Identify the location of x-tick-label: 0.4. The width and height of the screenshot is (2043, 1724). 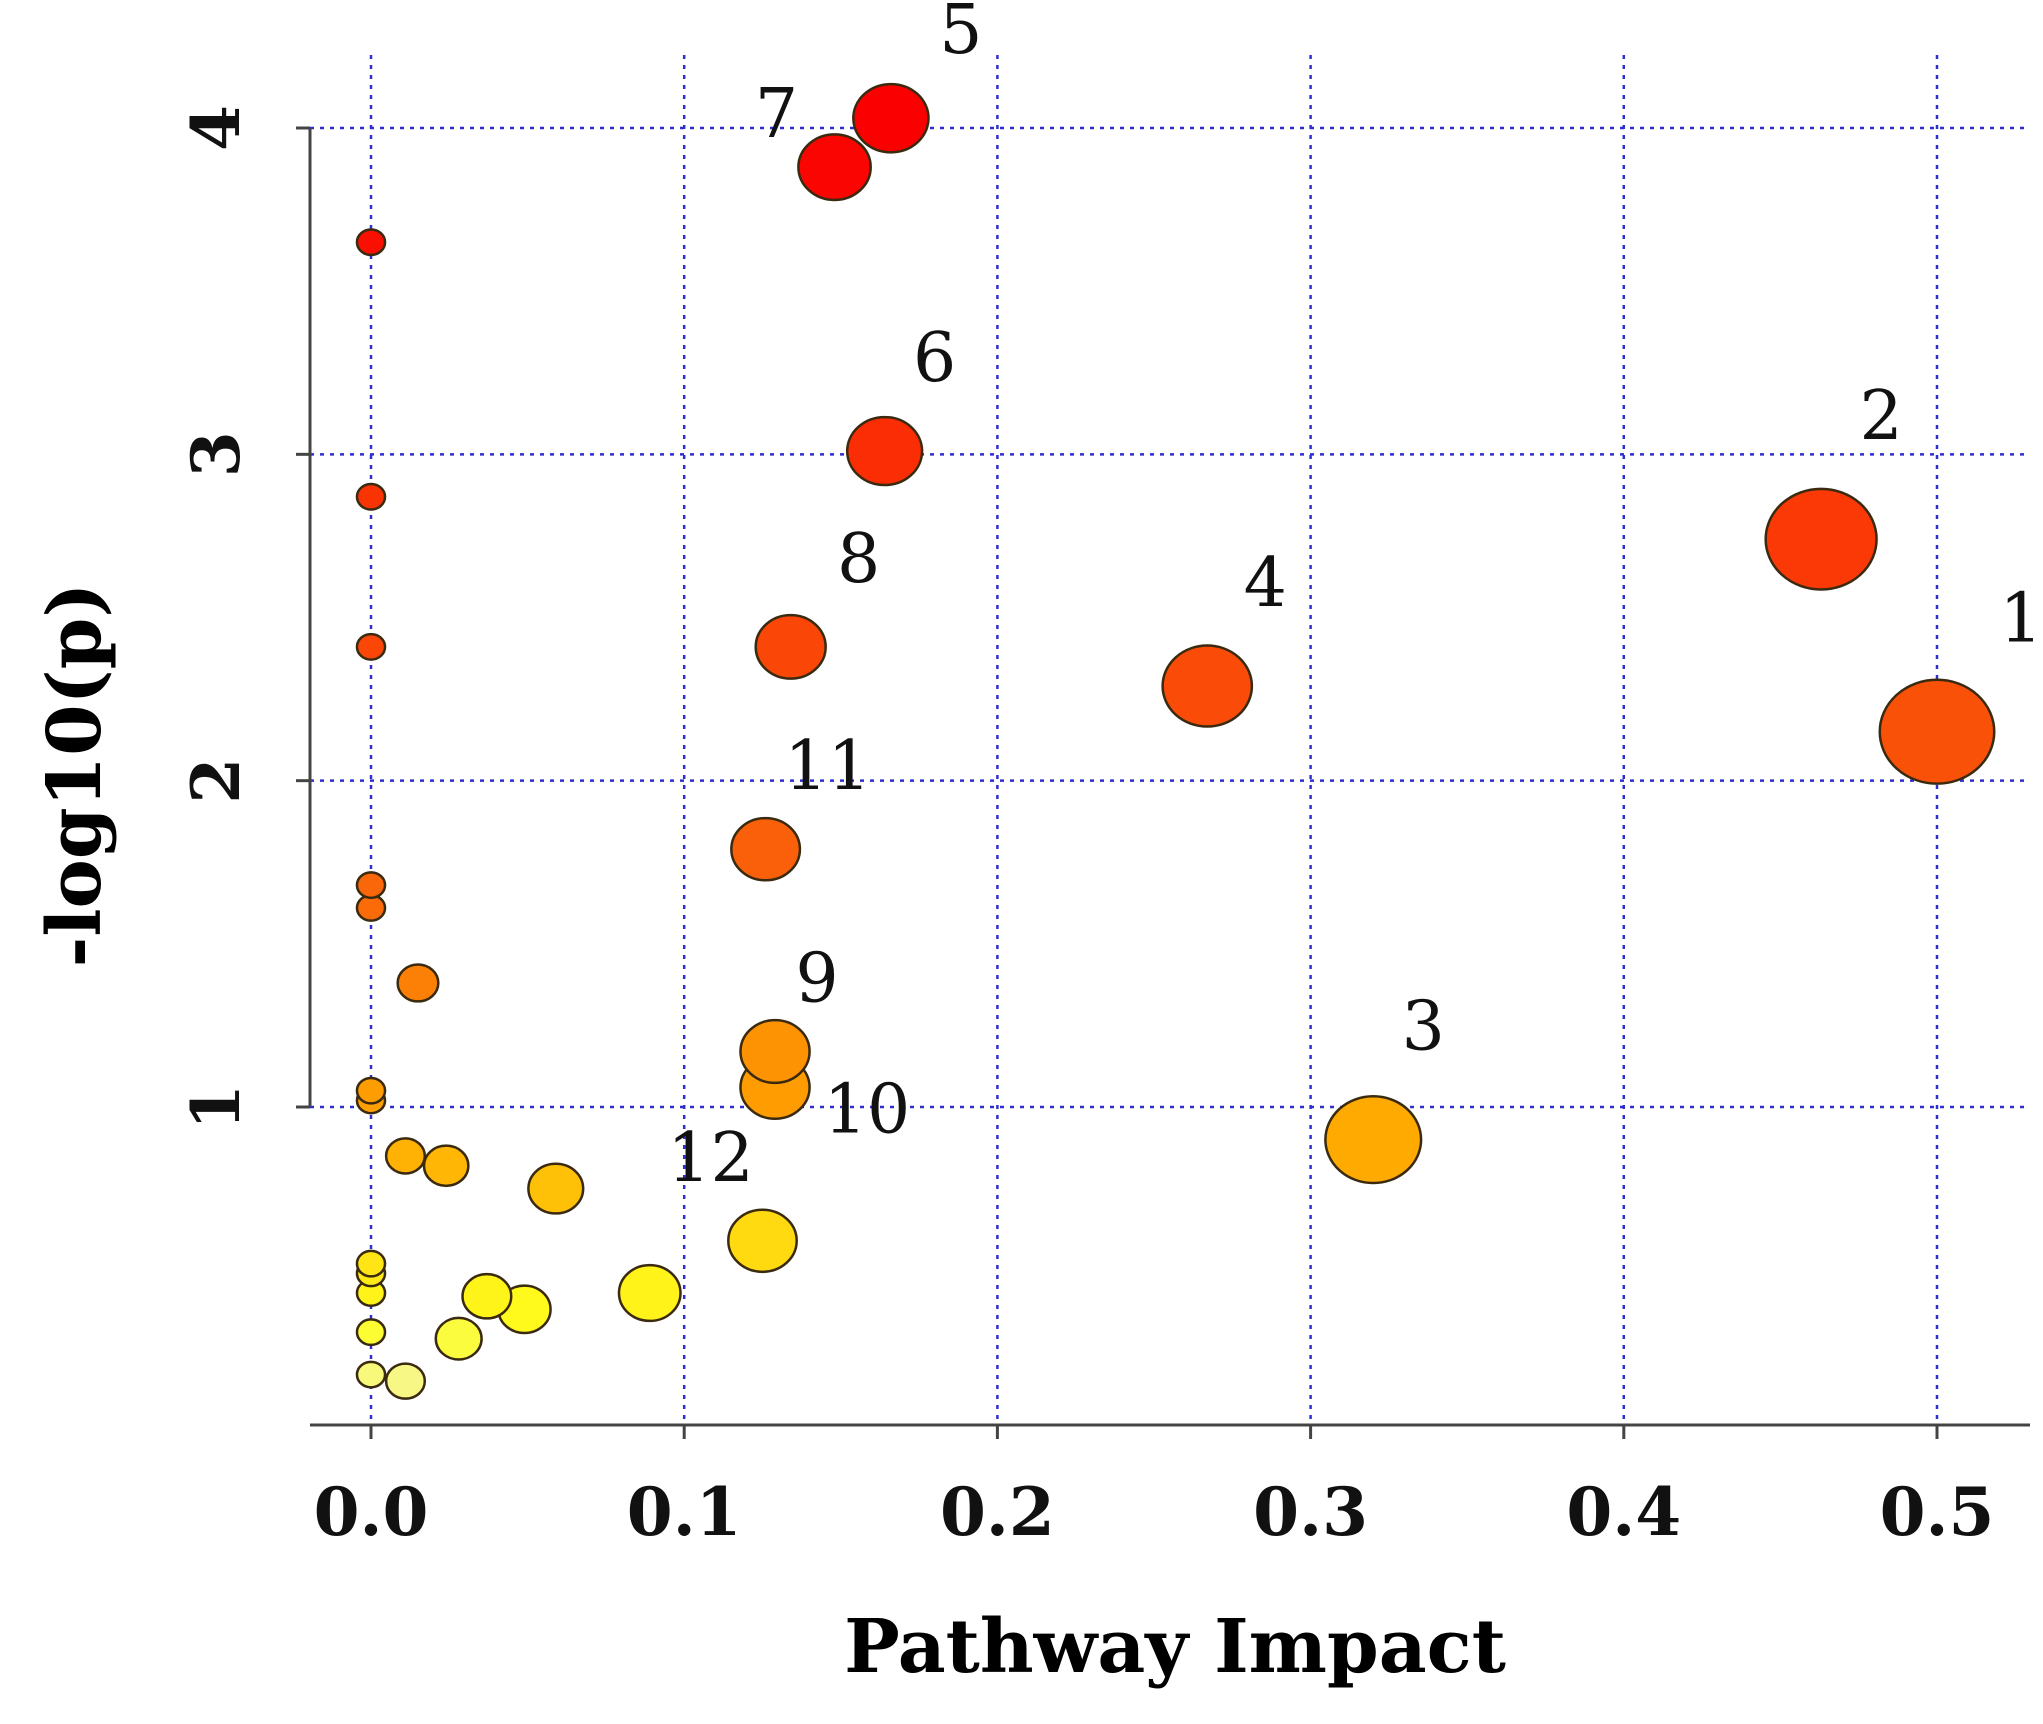
(1623, 1512).